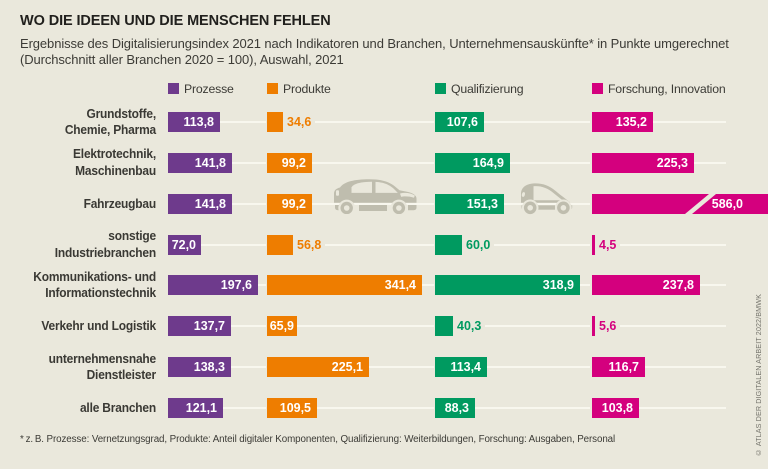 The image size is (768, 469). What do you see at coordinates (307, 89) in the screenshot?
I see `legend-label: Produkte` at bounding box center [307, 89].